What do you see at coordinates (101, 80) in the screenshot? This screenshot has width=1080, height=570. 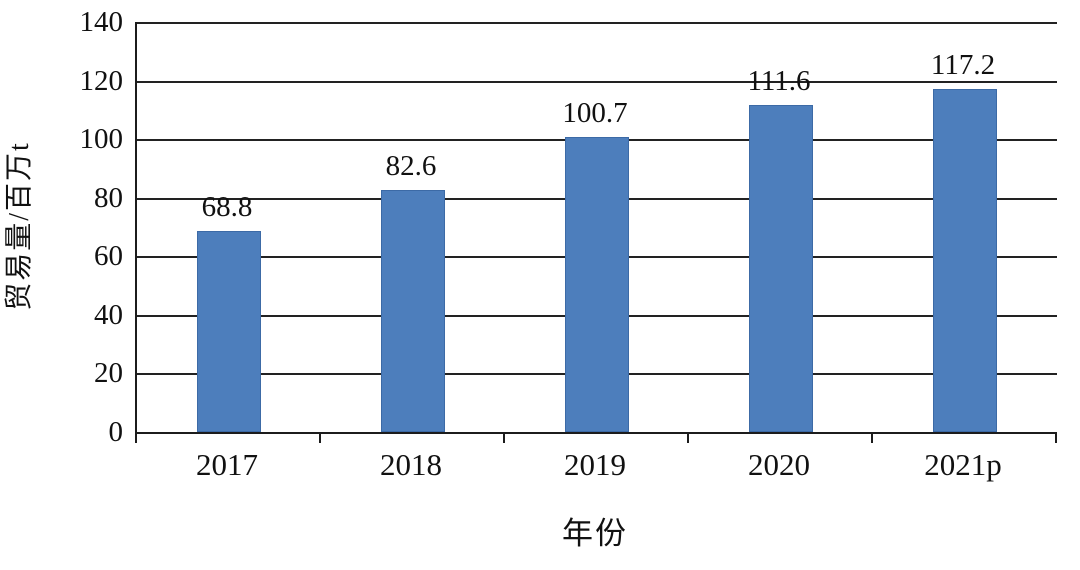 I see `y-tick-label: 120` at bounding box center [101, 80].